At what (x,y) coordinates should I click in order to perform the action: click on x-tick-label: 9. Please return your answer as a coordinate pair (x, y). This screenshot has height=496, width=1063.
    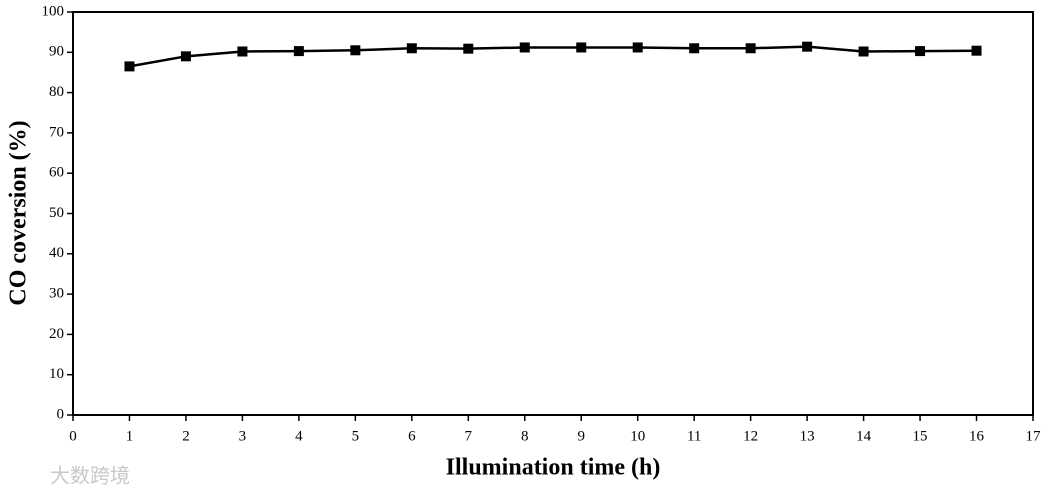
    Looking at the image, I should click on (581, 436).